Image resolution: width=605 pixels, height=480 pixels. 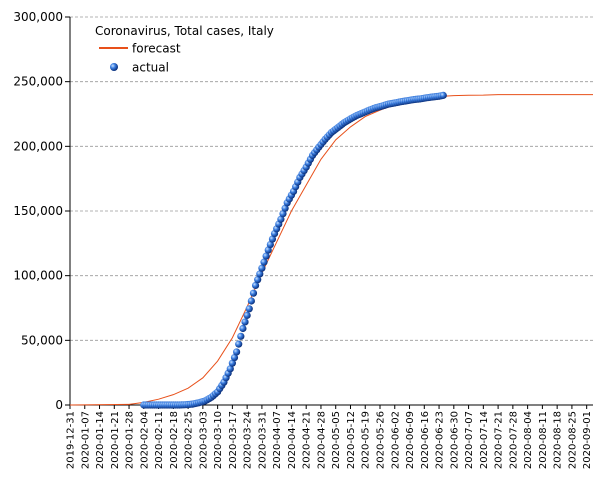 I want to click on x-tick-label: 2020-04-28, so click(x=321, y=440).